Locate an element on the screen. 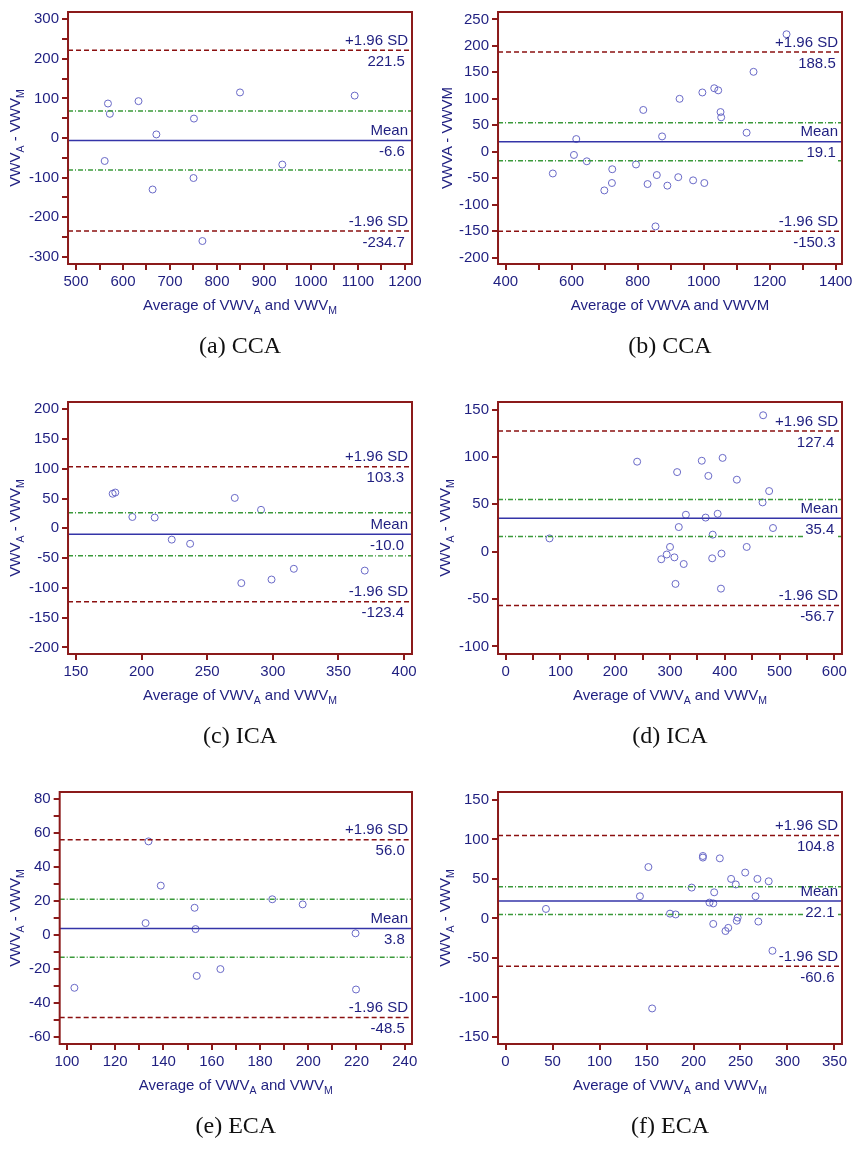 Image resolution: width=860 pixels, height=1158 pixels. x-tick-label: 500 is located at coordinates (780, 671).